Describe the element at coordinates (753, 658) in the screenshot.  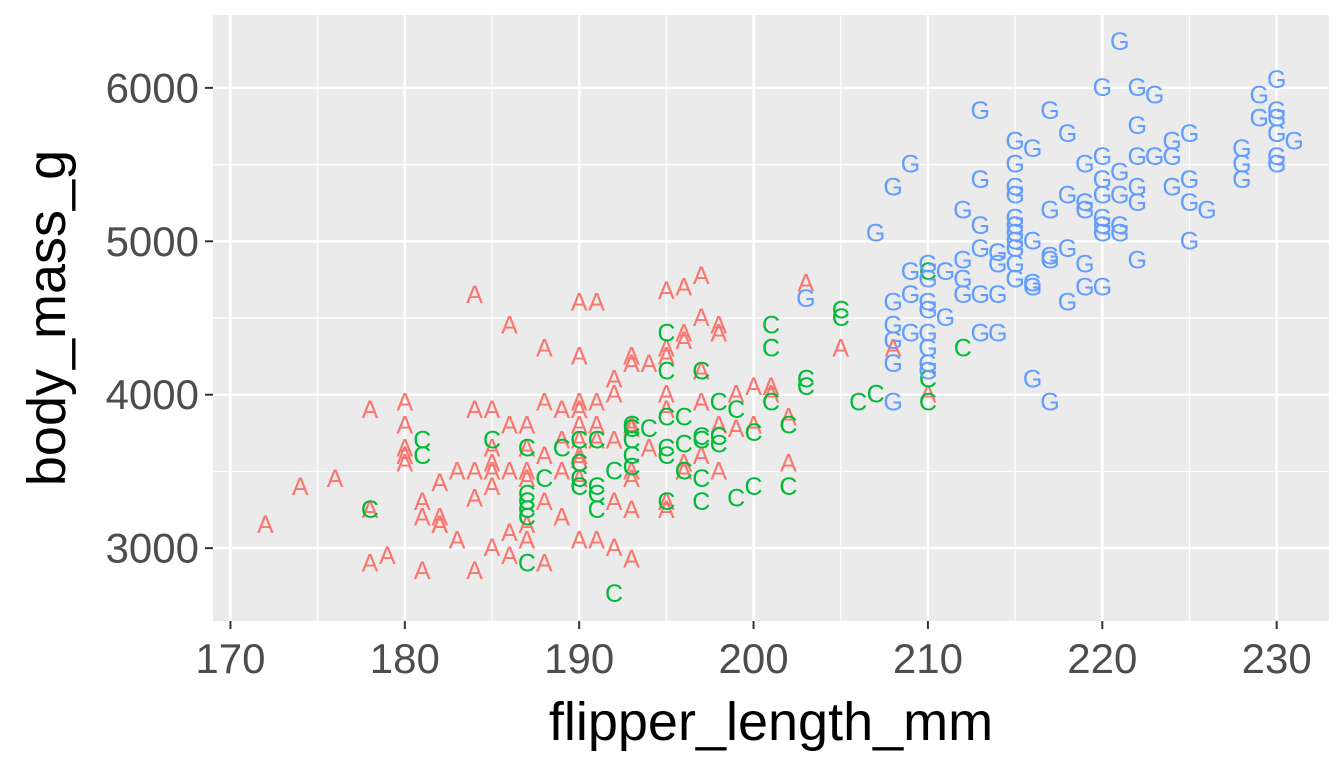
I see `x-tick-labels: 170 180 190 200 210 220 230` at that location.